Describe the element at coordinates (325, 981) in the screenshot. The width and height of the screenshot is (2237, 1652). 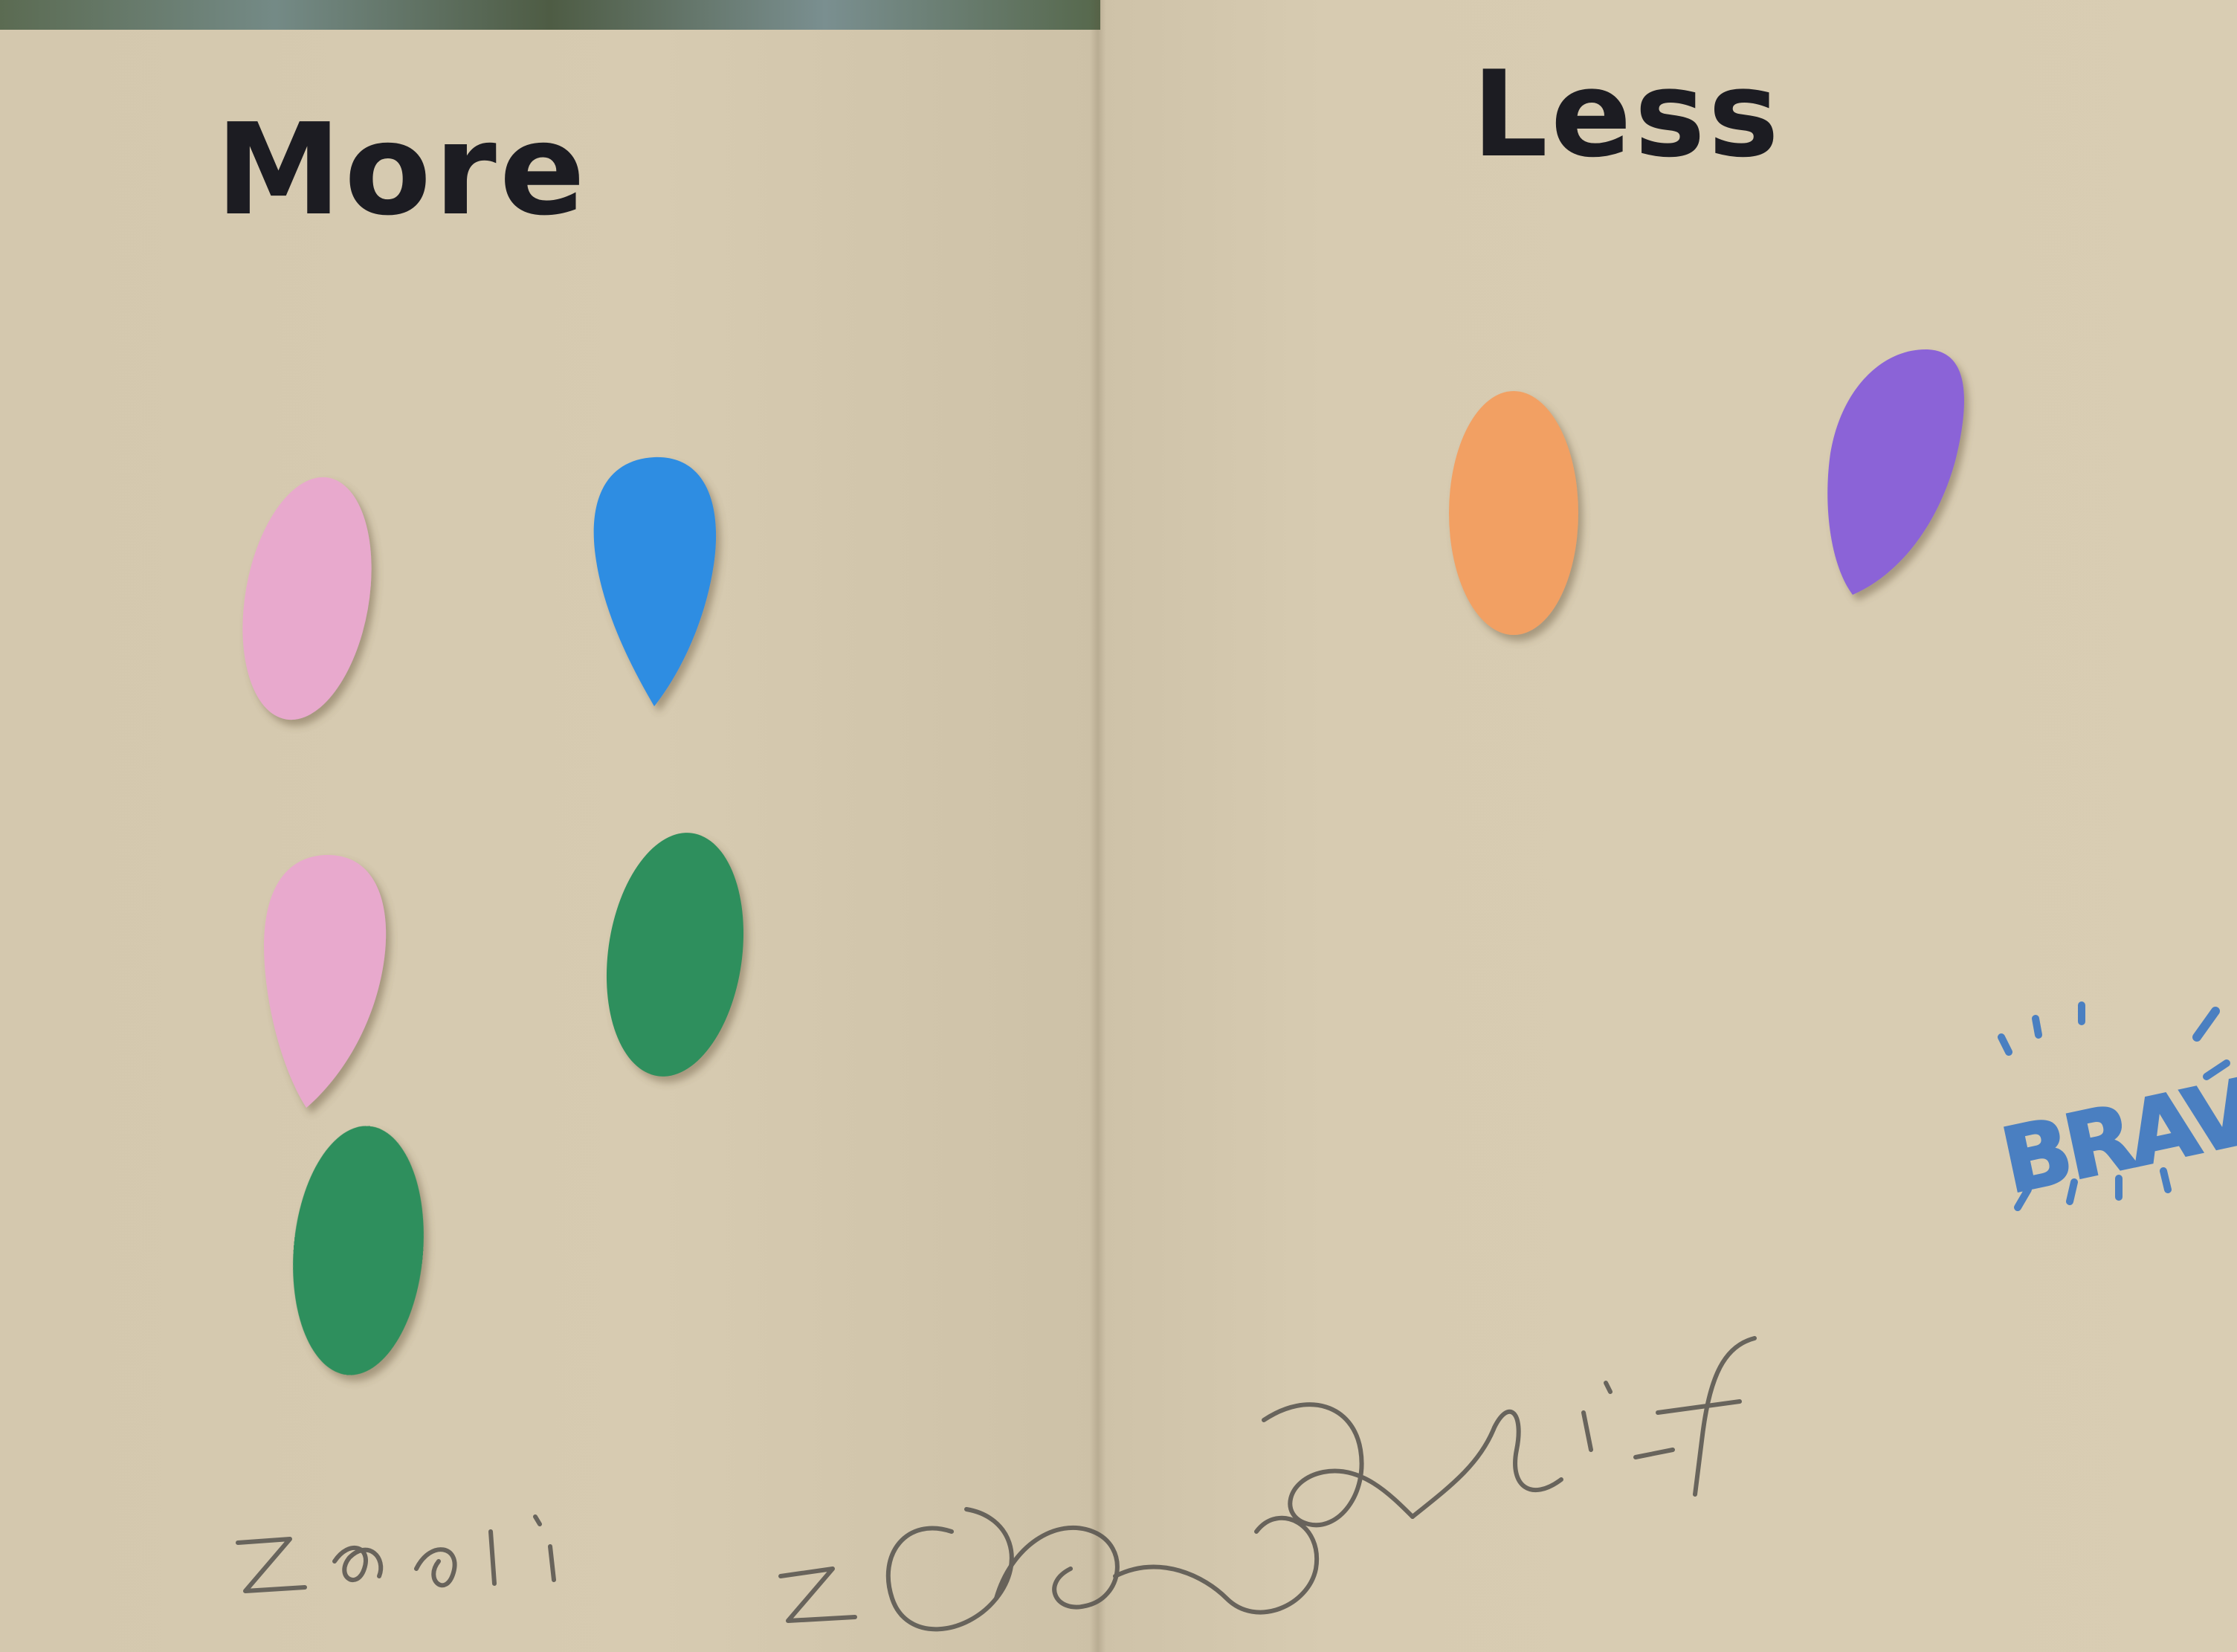
I see `pink-teardrop-sticker` at that location.